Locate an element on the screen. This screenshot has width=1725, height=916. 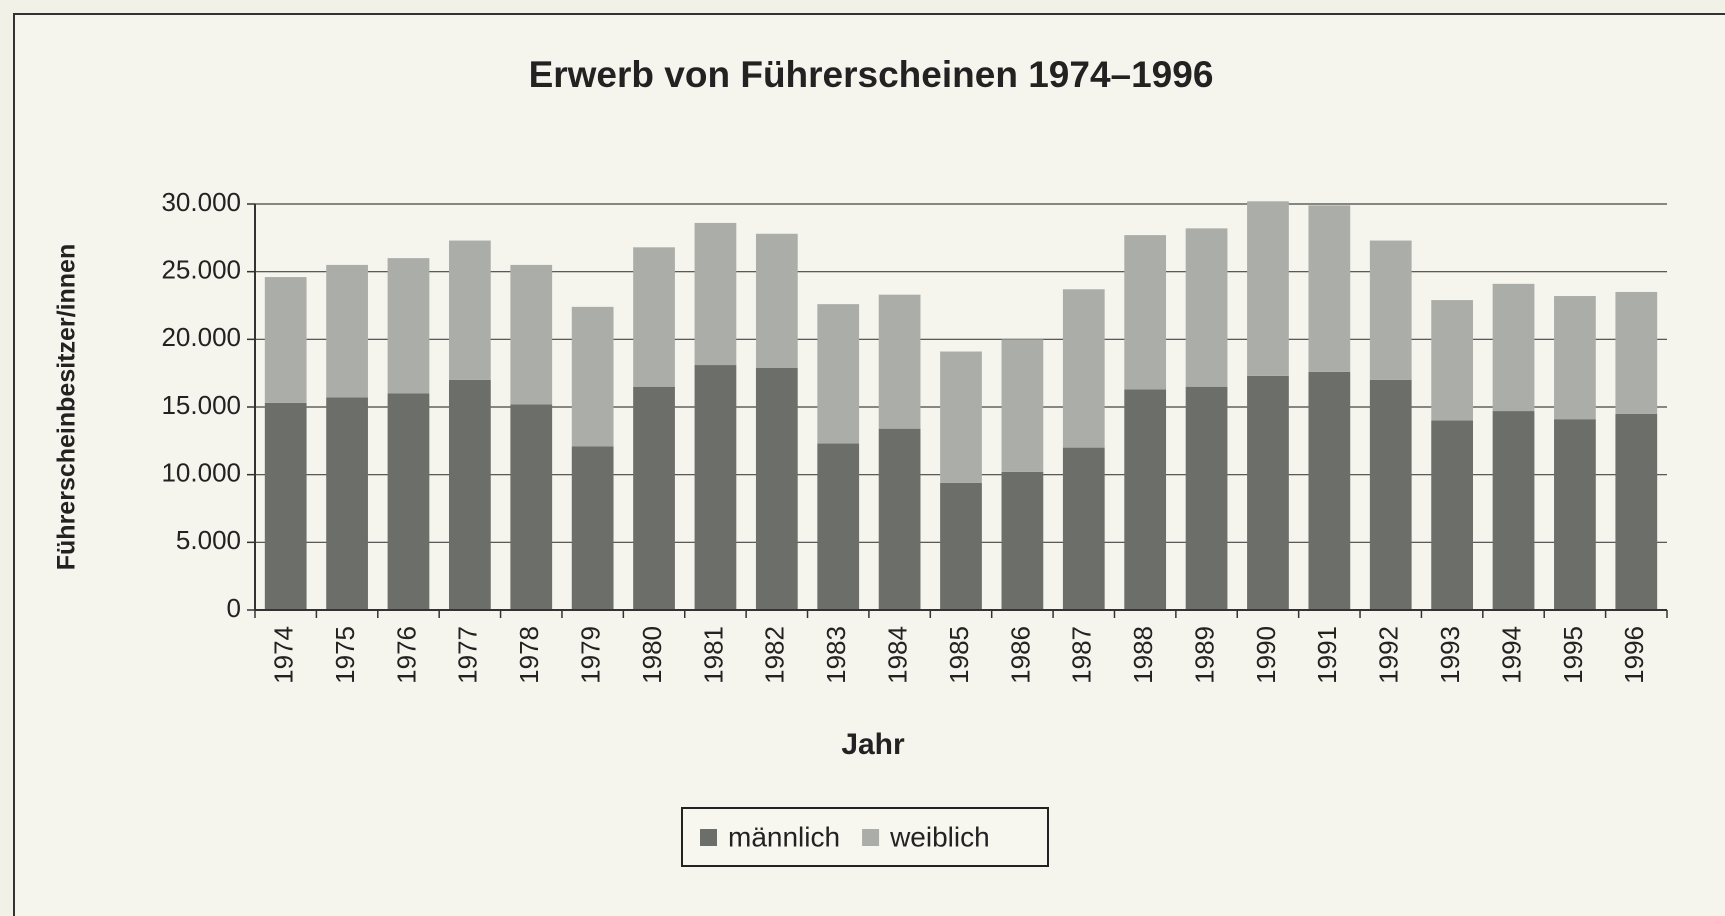
legend-label: männlich is located at coordinates (784, 836).